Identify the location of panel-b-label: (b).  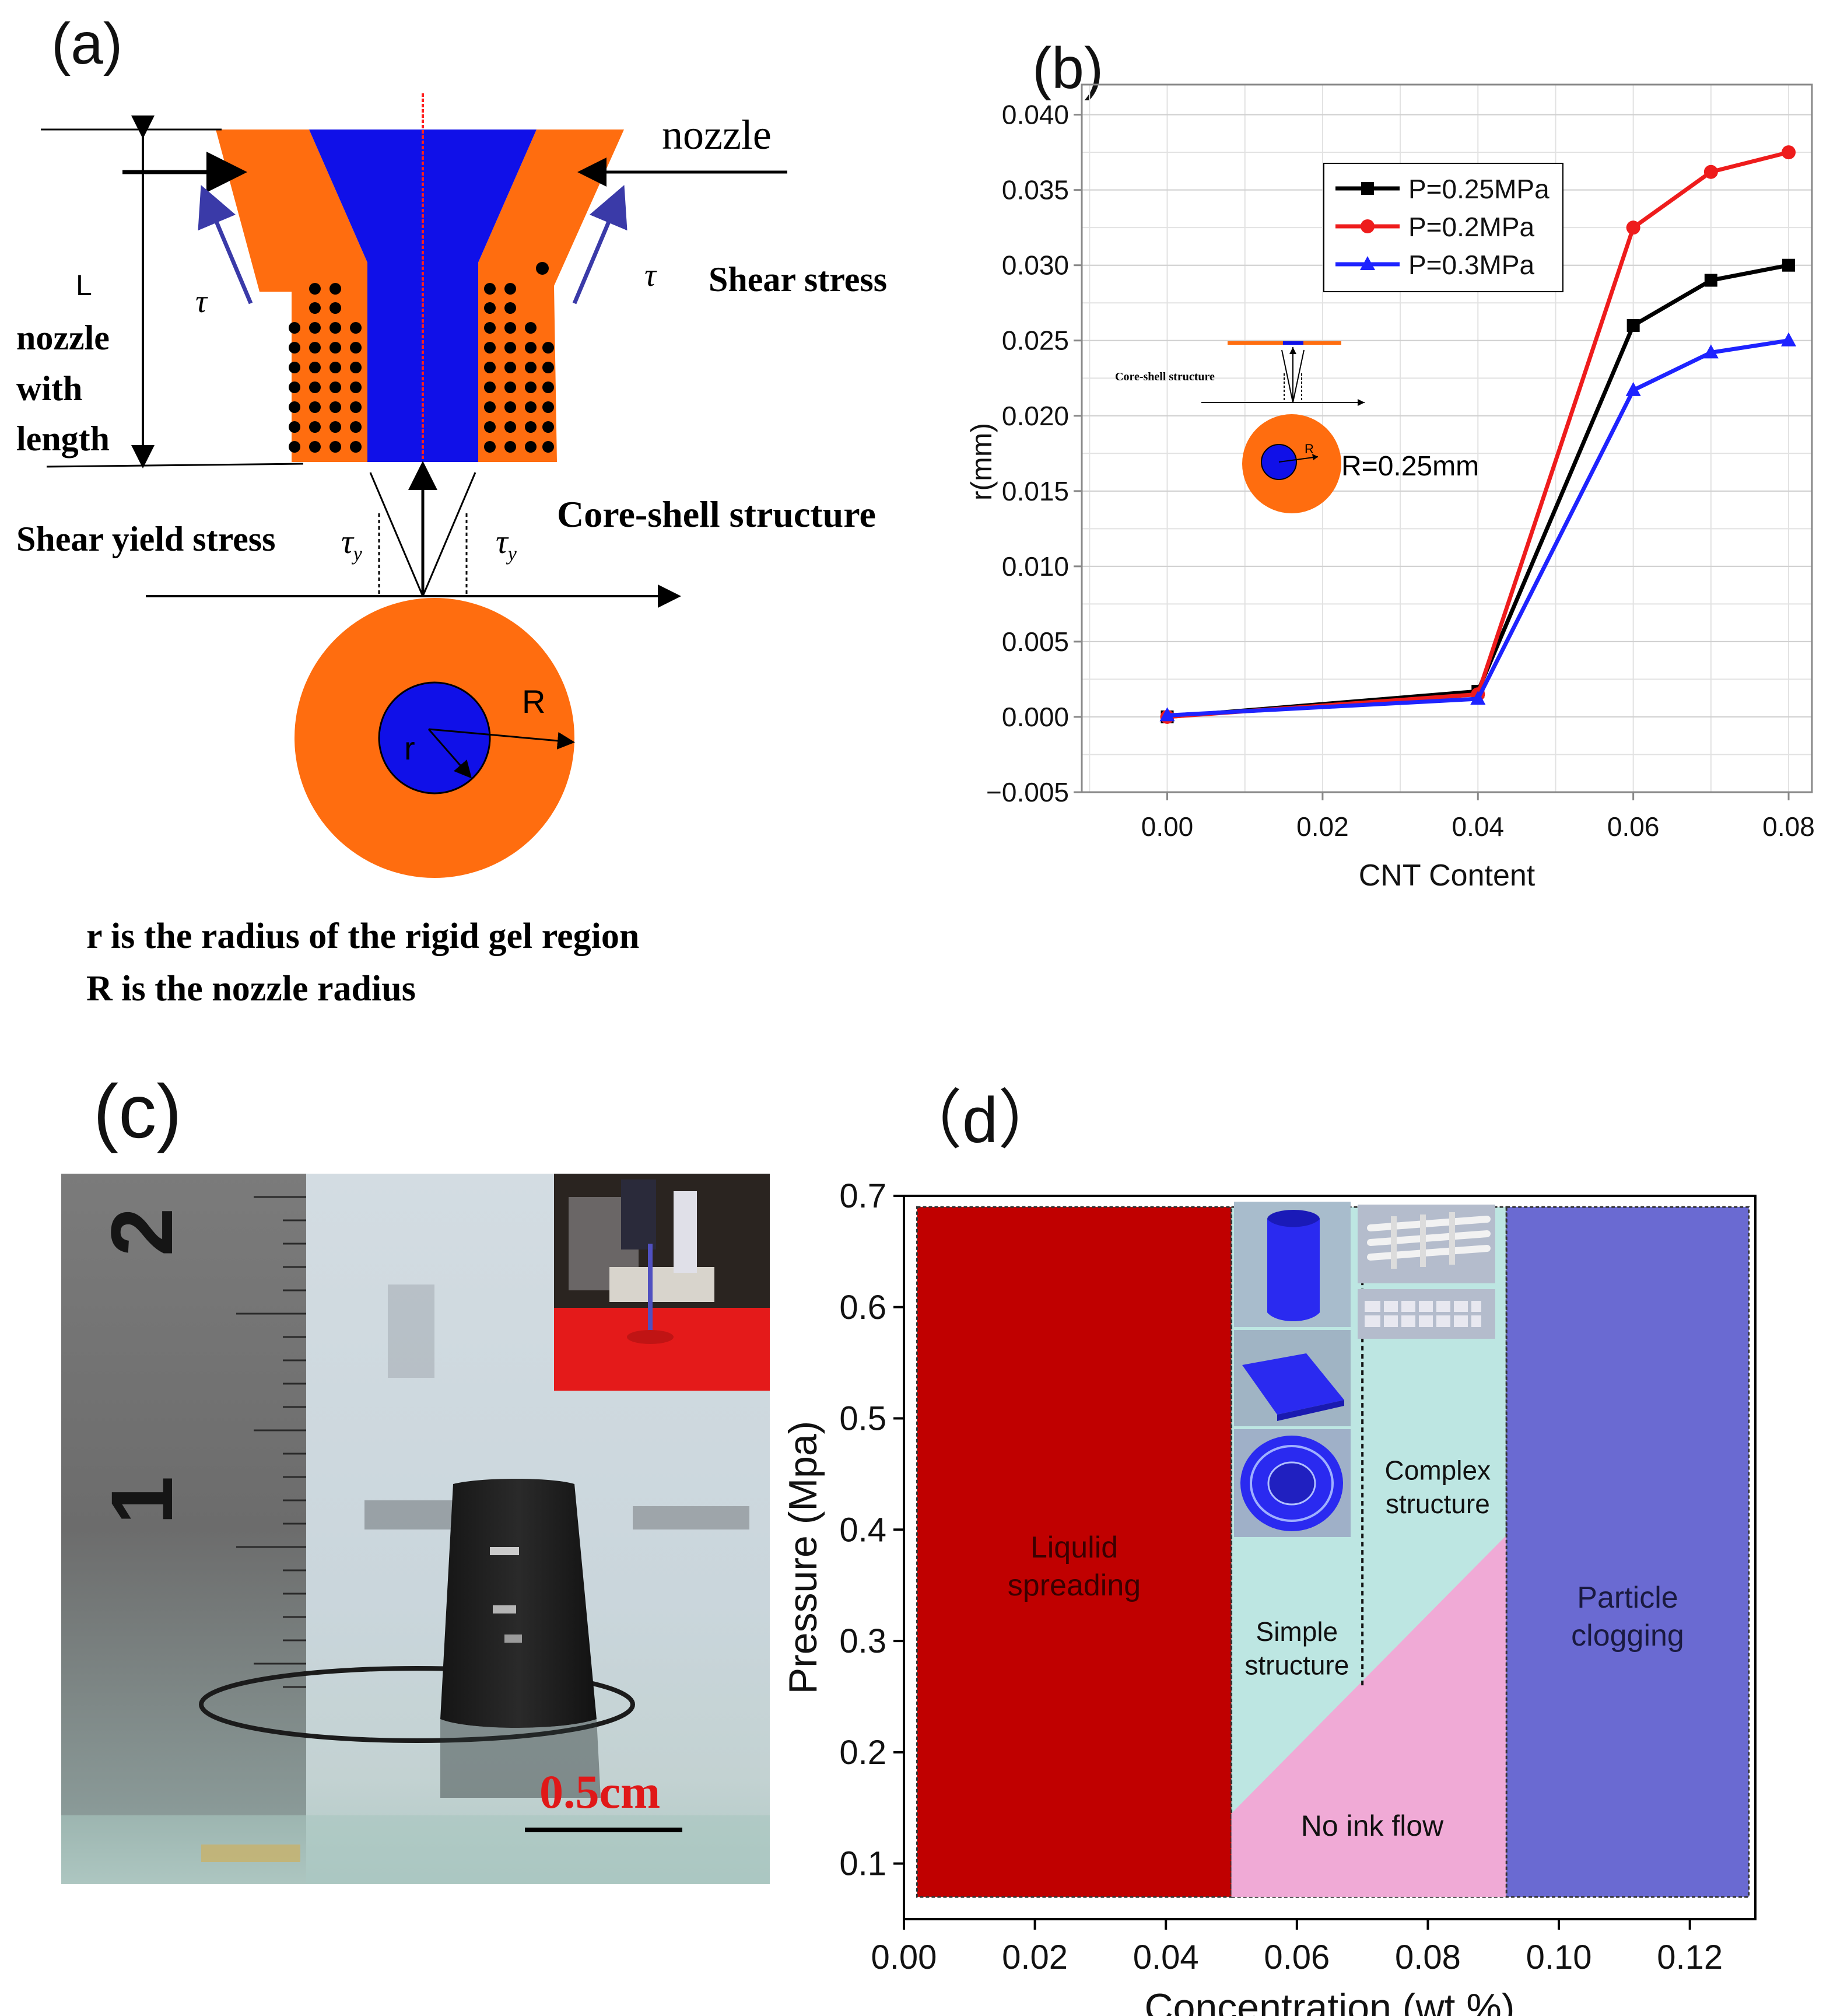
(1068, 68).